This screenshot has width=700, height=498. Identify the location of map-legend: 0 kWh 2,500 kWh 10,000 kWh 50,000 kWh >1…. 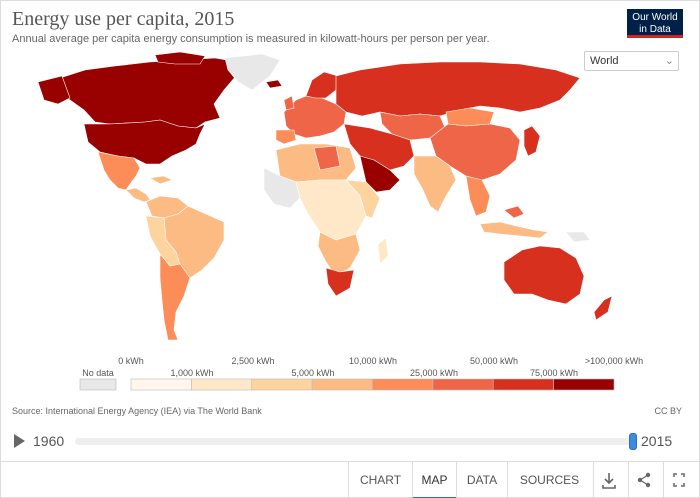
(361, 373).